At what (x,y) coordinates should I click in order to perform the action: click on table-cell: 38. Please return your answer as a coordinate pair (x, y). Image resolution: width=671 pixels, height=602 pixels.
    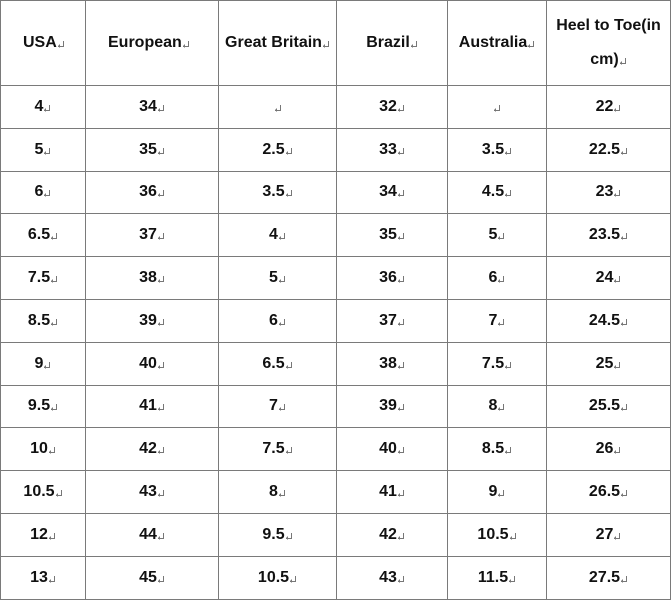
    Looking at the image, I should click on (392, 363).